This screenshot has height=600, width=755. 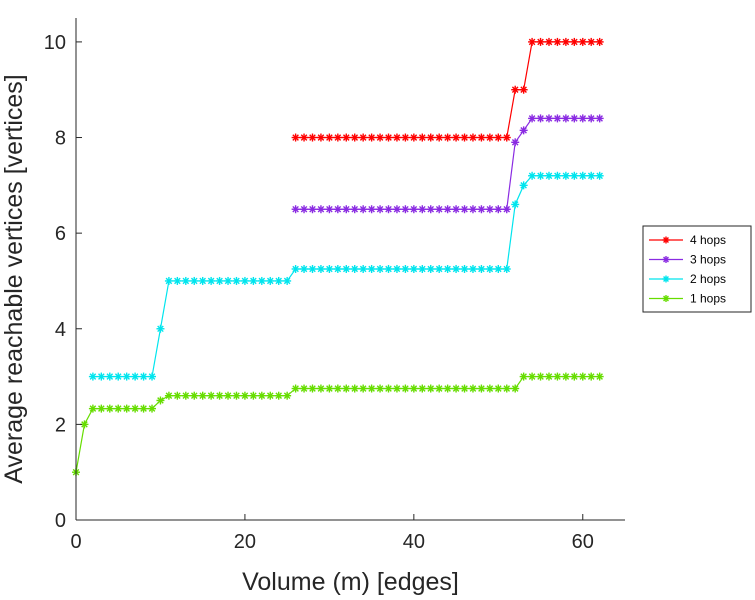 What do you see at coordinates (63, 282) in the screenshot?
I see `y-ticks: 0 2 4 6 8 10` at bounding box center [63, 282].